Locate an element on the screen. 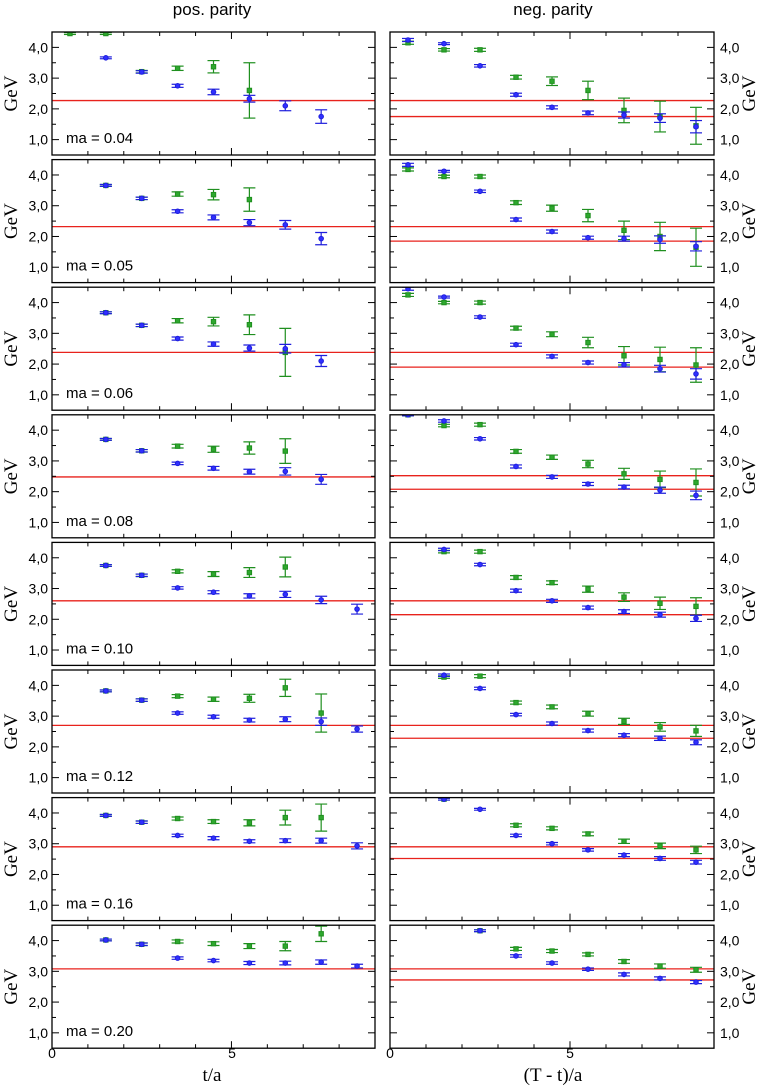 The width and height of the screenshot is (768, 1086). panel: 1,0 2,0 3,0 4,0 GeV ma = 0.04 is located at coordinates (188, 93).